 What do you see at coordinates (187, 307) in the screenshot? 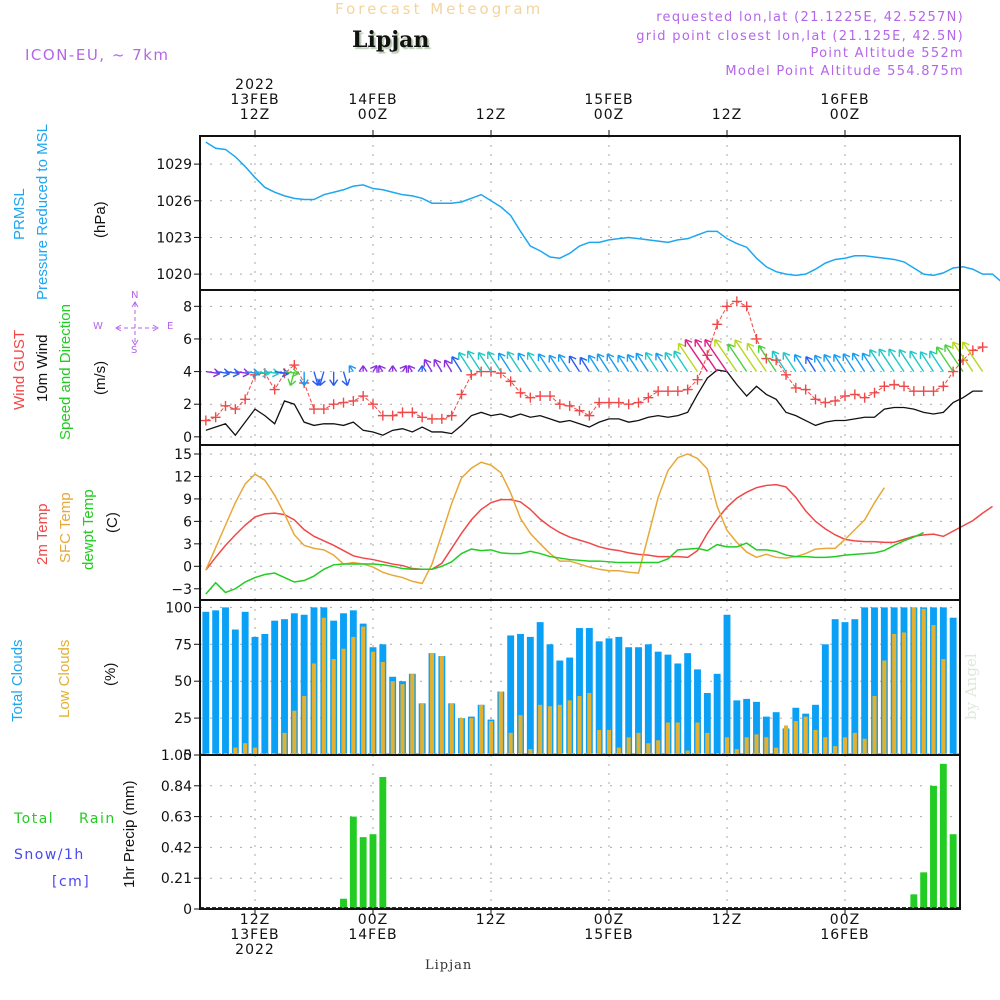
I see `y-tick-label: 8` at bounding box center [187, 307].